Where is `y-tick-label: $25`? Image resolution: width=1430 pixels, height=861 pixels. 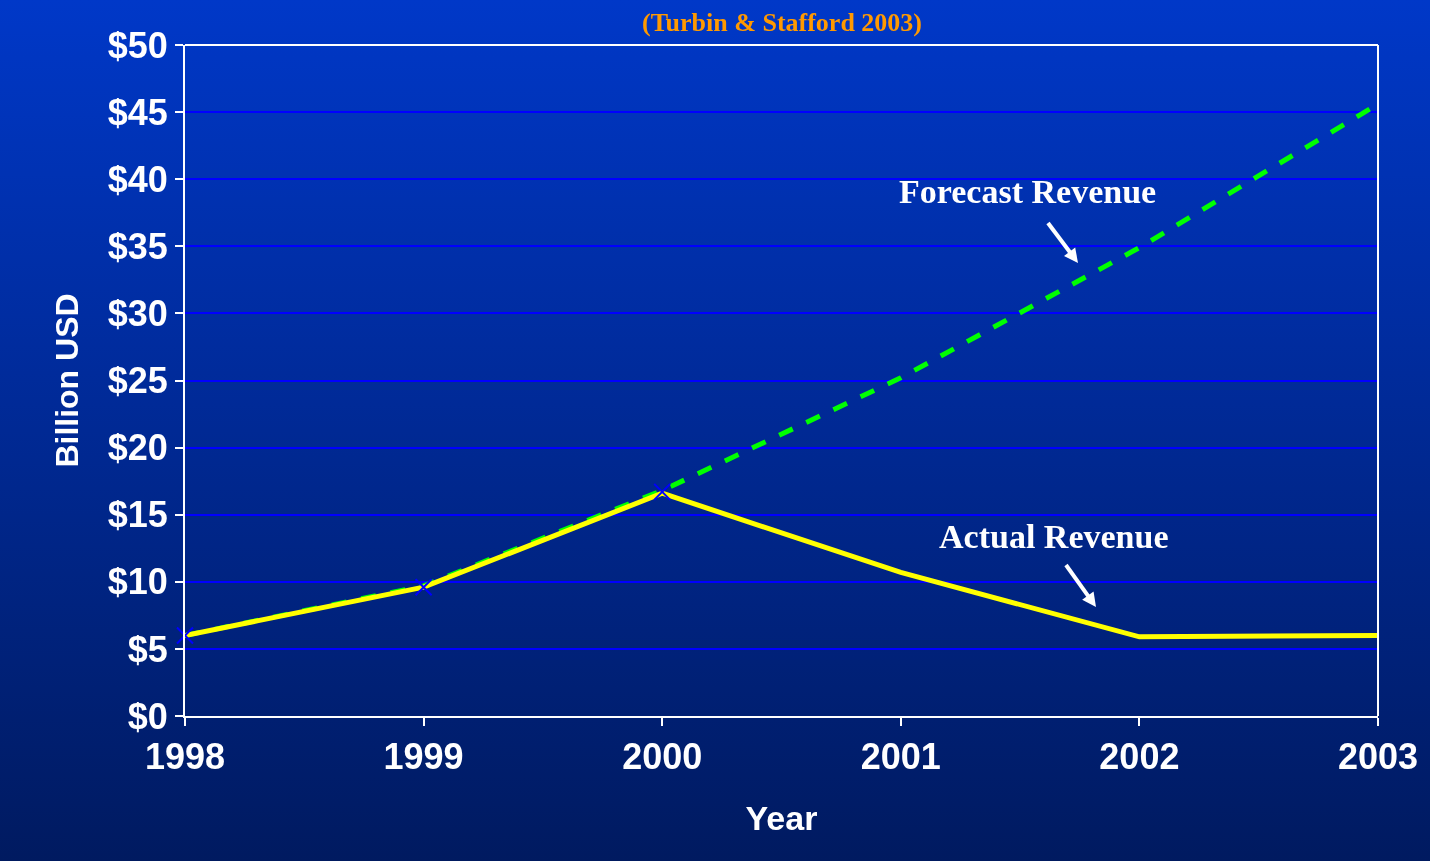 y-tick-label: $25 is located at coordinates (137, 381).